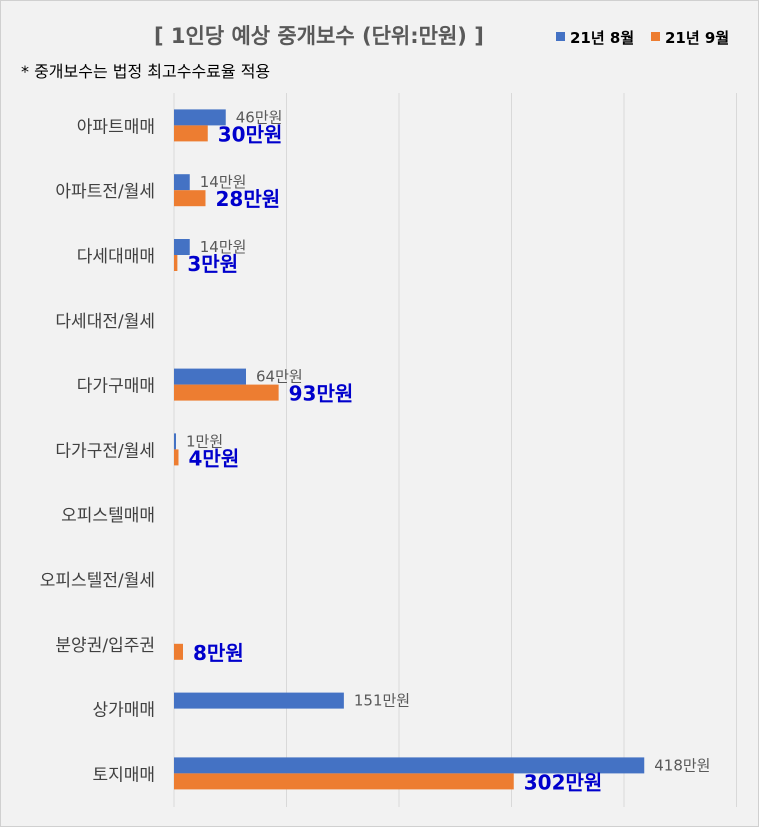 The width and height of the screenshot is (759, 828). Describe the element at coordinates (116, 387) in the screenshot. I see `category-label: 다가구매매` at that location.